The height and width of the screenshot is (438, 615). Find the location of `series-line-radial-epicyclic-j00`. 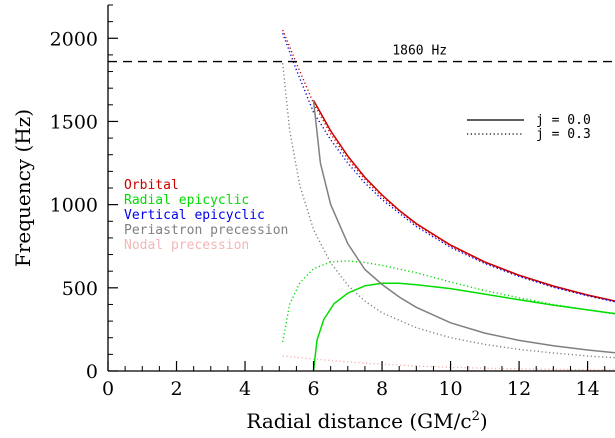

series-line-radial-epicyclic-j00 is located at coordinates (463, 326).